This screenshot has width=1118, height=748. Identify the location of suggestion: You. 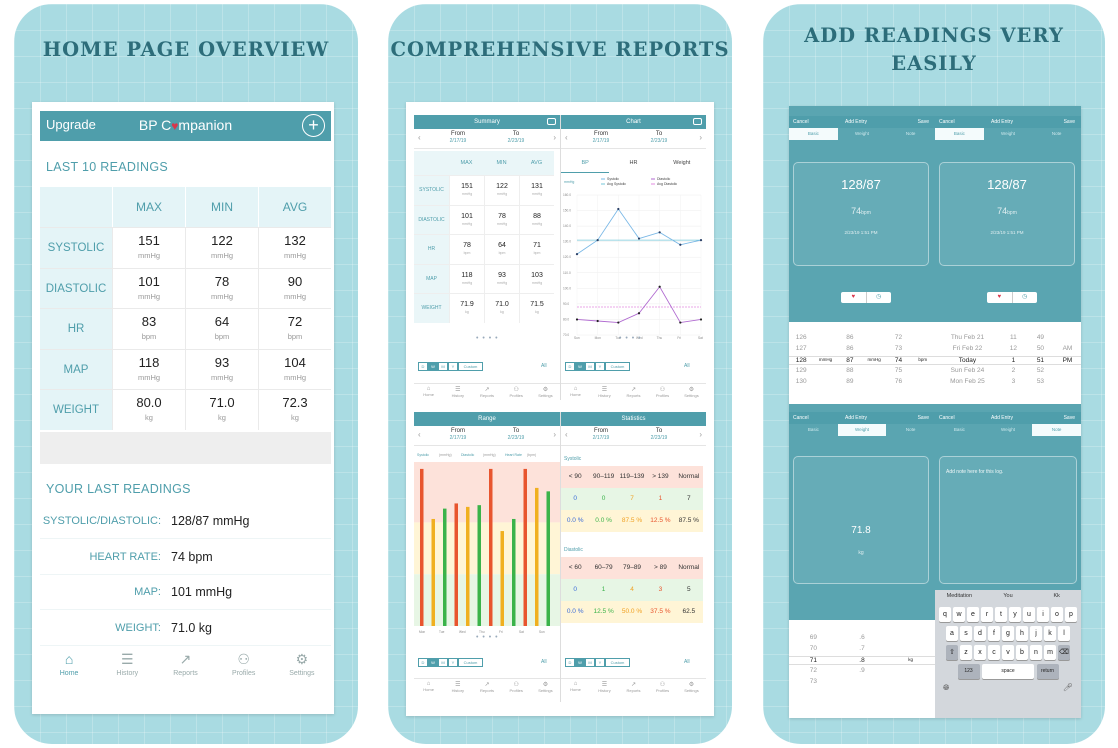
(1008, 596).